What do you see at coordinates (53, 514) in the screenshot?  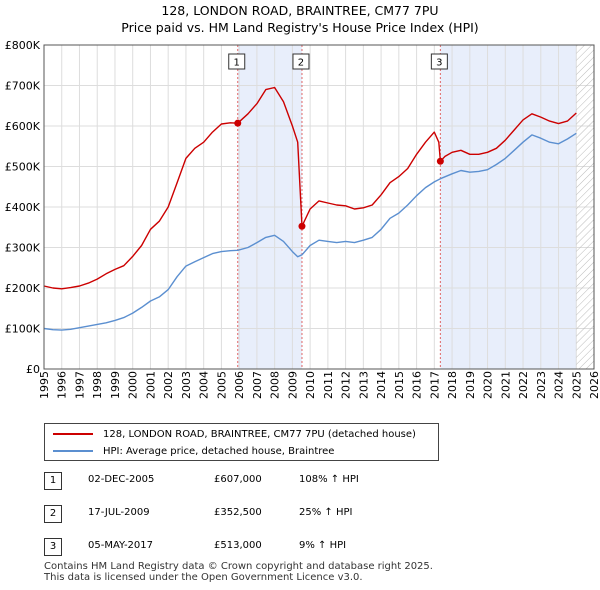 I see `transaction-badge: 2` at bounding box center [53, 514].